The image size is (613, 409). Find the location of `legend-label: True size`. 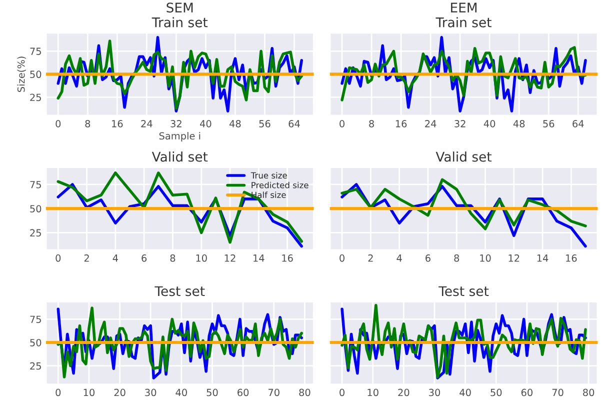

legend-label: True size is located at coordinates (268, 175).